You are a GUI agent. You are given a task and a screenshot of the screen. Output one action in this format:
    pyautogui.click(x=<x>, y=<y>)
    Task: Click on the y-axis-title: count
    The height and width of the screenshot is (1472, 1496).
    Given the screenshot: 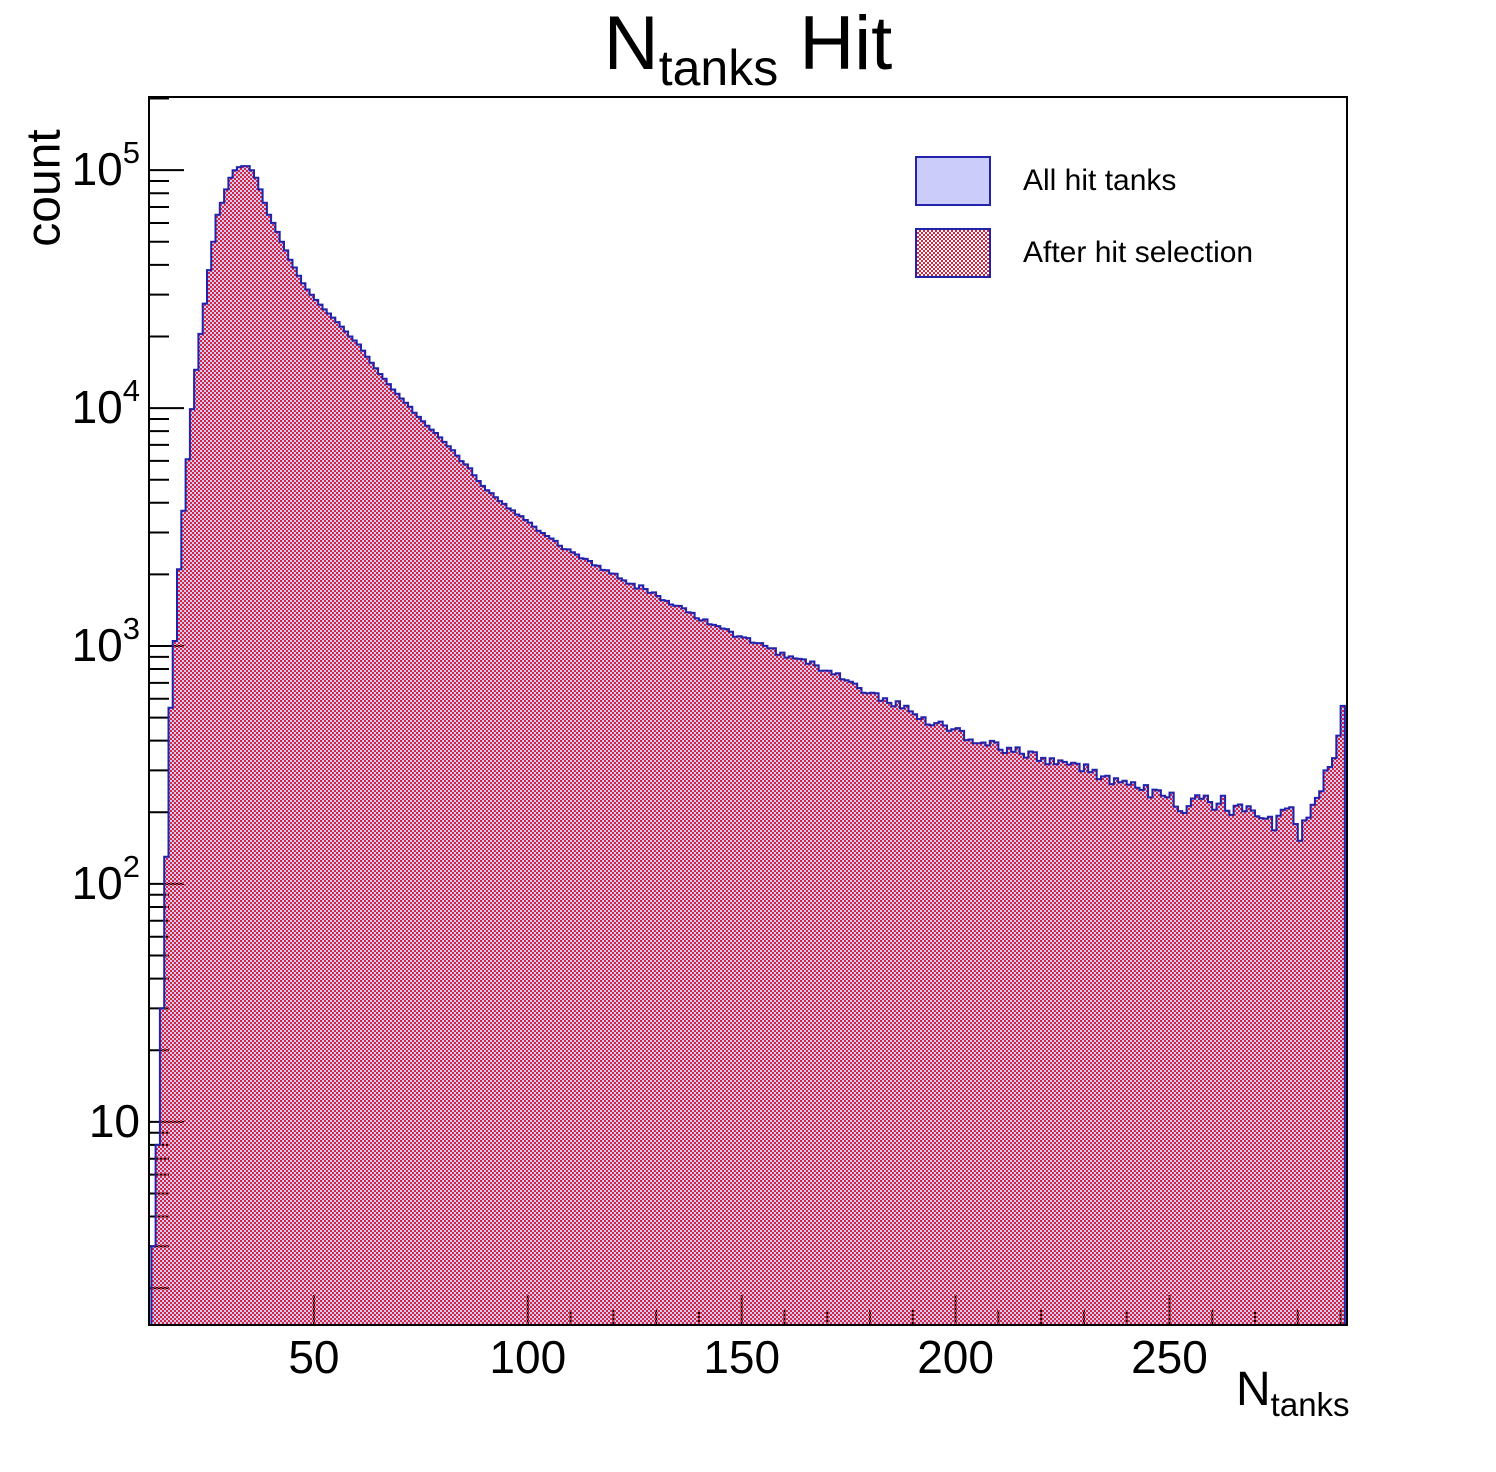 What is the action you would take?
    pyautogui.click(x=44, y=188)
    